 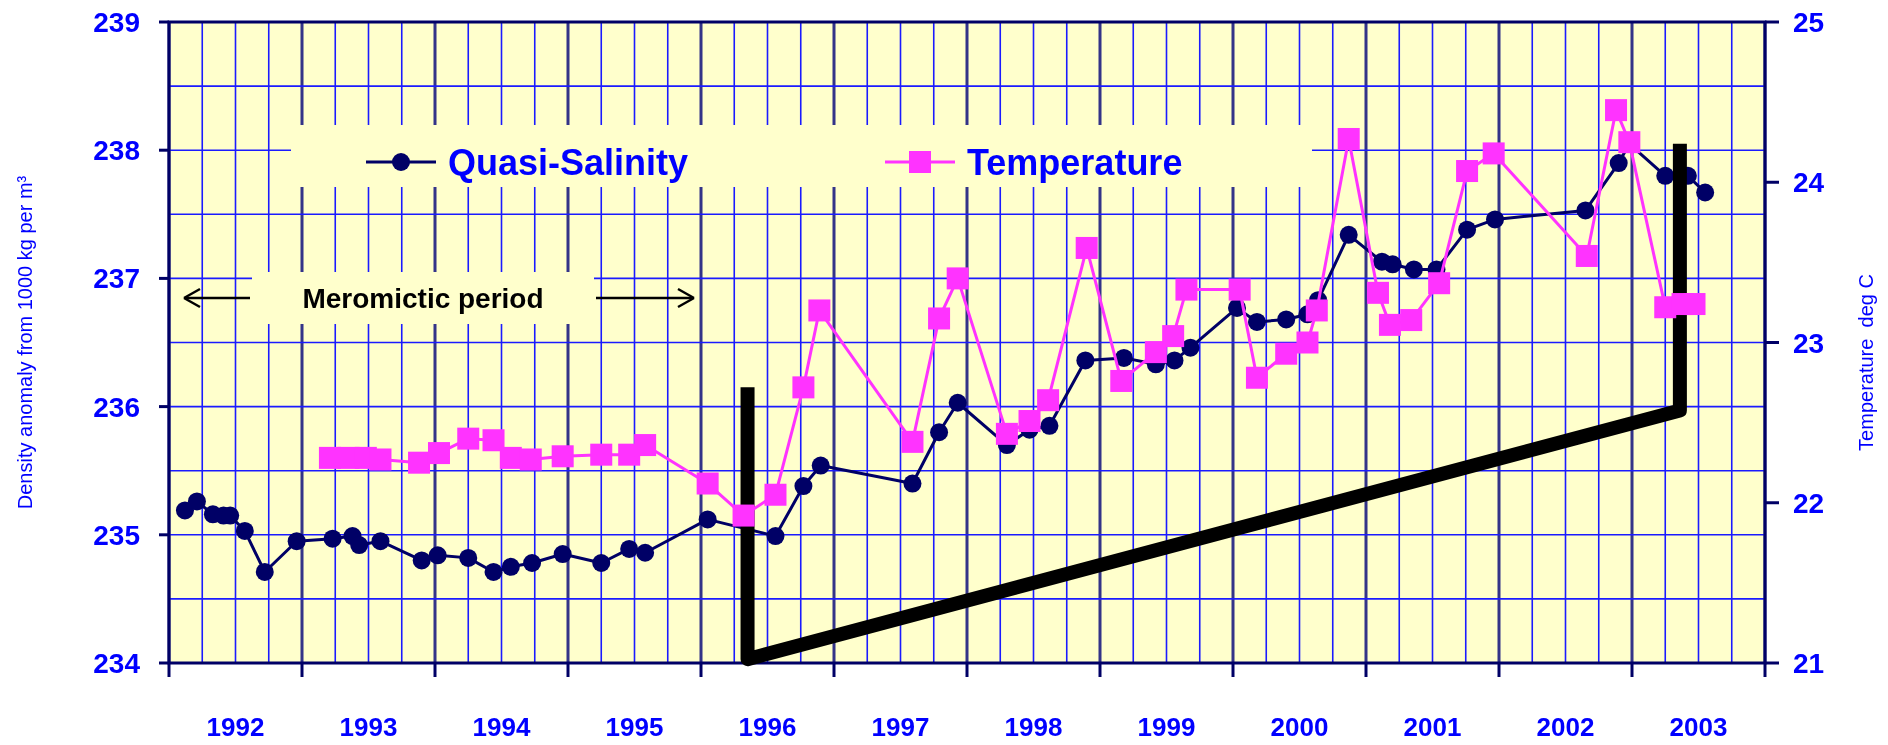 What do you see at coordinates (25, 342) in the screenshot?
I see `y-axis-title: Density anomaly from 1000 kg per m³` at bounding box center [25, 342].